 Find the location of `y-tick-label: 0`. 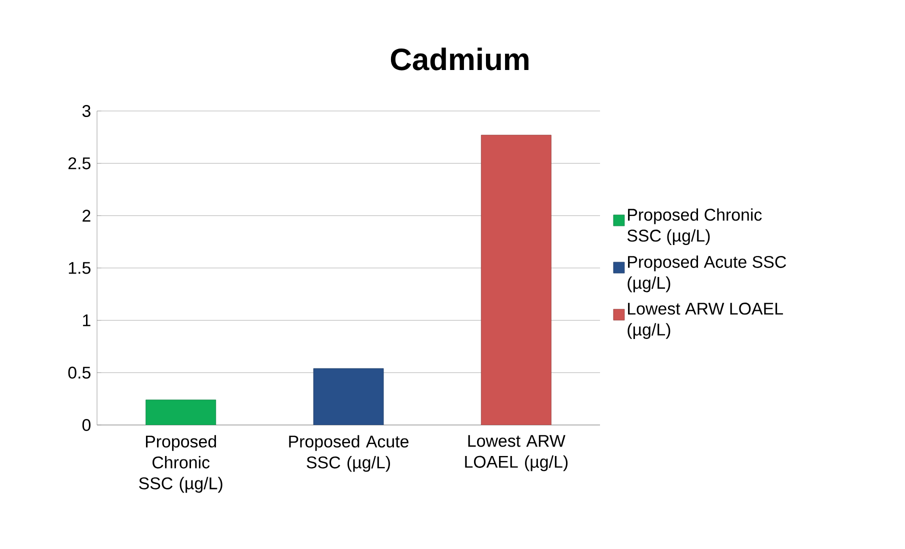

y-tick-label: 0 is located at coordinates (86, 424).